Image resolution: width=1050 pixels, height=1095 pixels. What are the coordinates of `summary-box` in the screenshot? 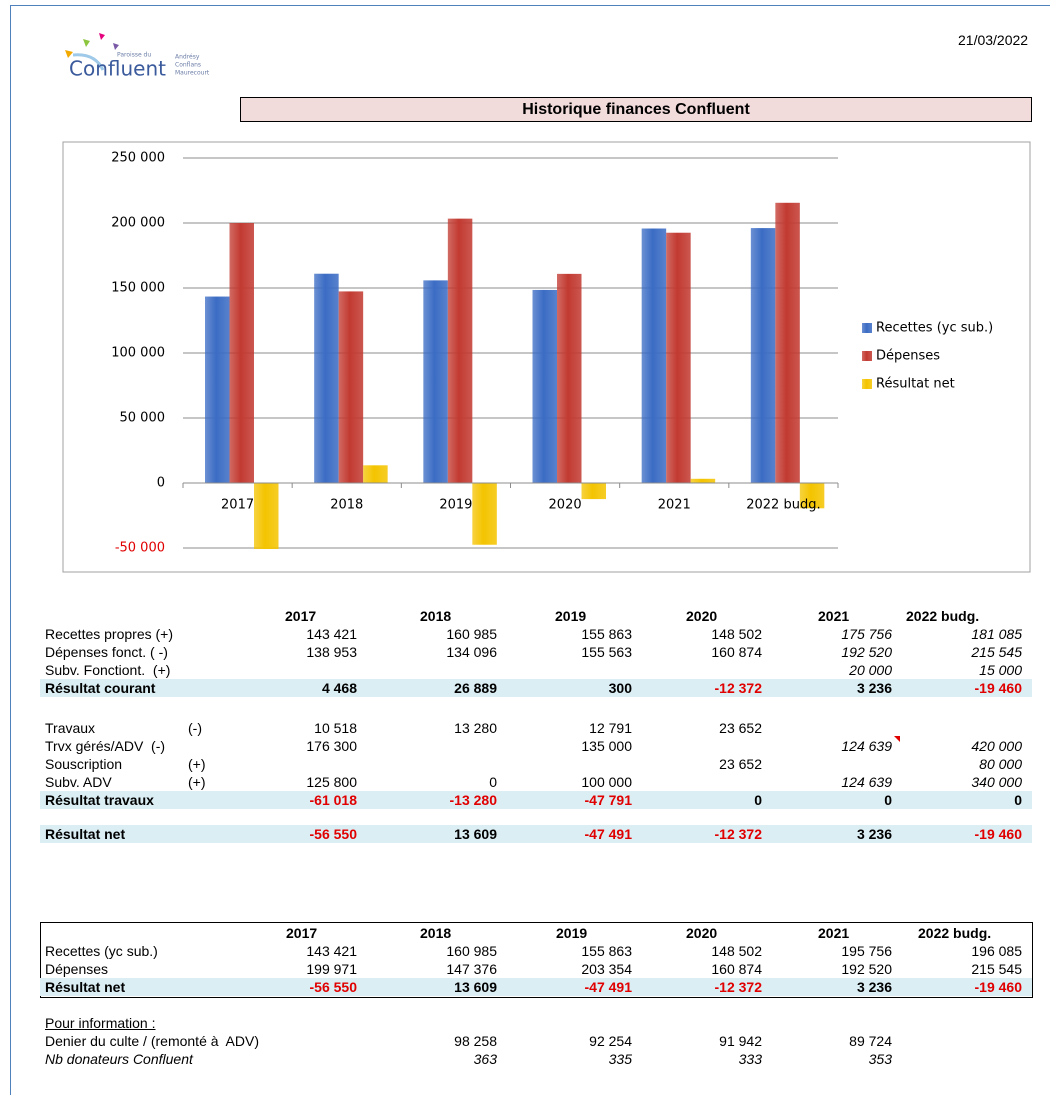 It's located at (536, 960).